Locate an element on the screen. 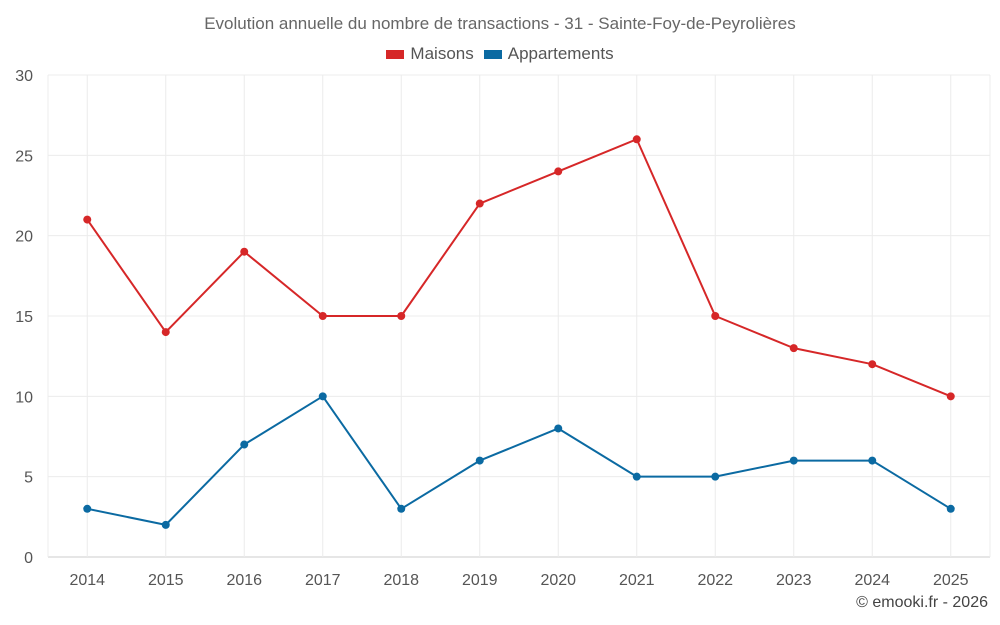 The width and height of the screenshot is (1000, 625). x-tick-label: 2022 is located at coordinates (715, 580).